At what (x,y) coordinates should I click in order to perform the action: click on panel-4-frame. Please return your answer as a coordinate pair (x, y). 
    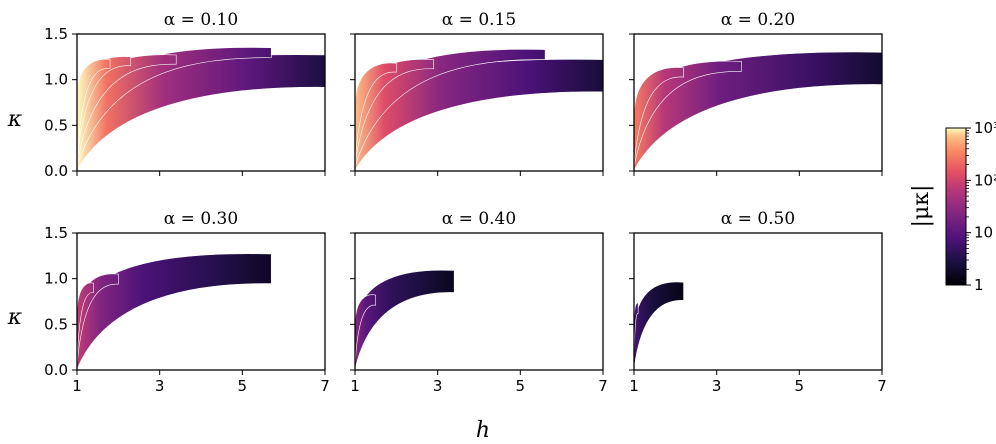
    Looking at the image, I should click on (201, 301).